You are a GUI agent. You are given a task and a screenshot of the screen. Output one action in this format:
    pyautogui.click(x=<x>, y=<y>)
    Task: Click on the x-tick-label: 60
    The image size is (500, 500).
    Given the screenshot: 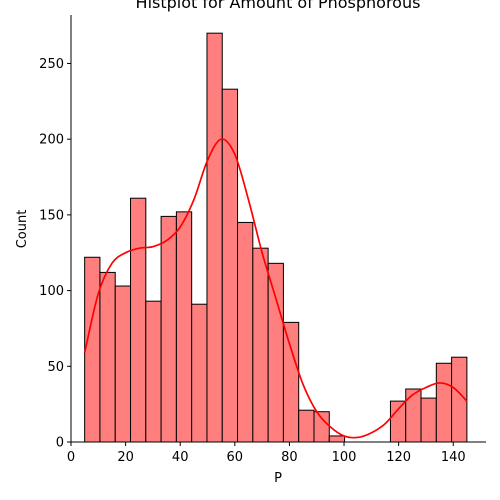 What is the action you would take?
    pyautogui.click(x=235, y=457)
    